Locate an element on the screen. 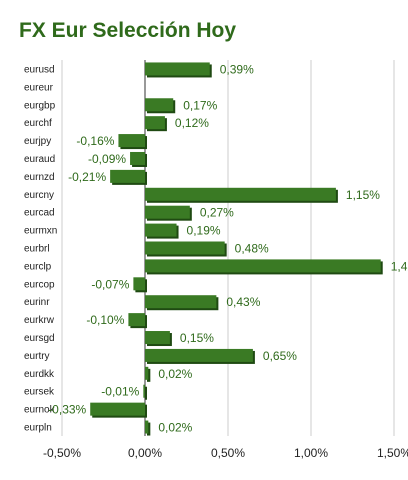 The width and height of the screenshot is (408, 480). x-tick-label: -0,50% is located at coordinates (62, 453).